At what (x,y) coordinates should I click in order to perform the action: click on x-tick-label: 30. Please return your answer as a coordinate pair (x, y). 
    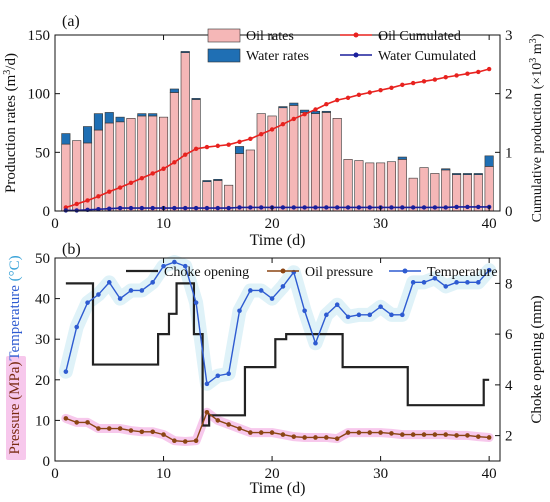
    Looking at the image, I should click on (380, 224).